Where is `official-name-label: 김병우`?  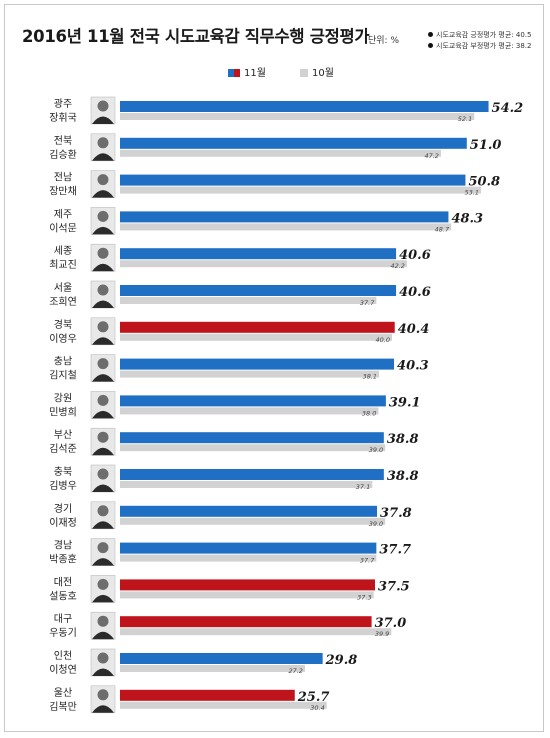
official-name-label: 김병우 is located at coordinates (63, 486).